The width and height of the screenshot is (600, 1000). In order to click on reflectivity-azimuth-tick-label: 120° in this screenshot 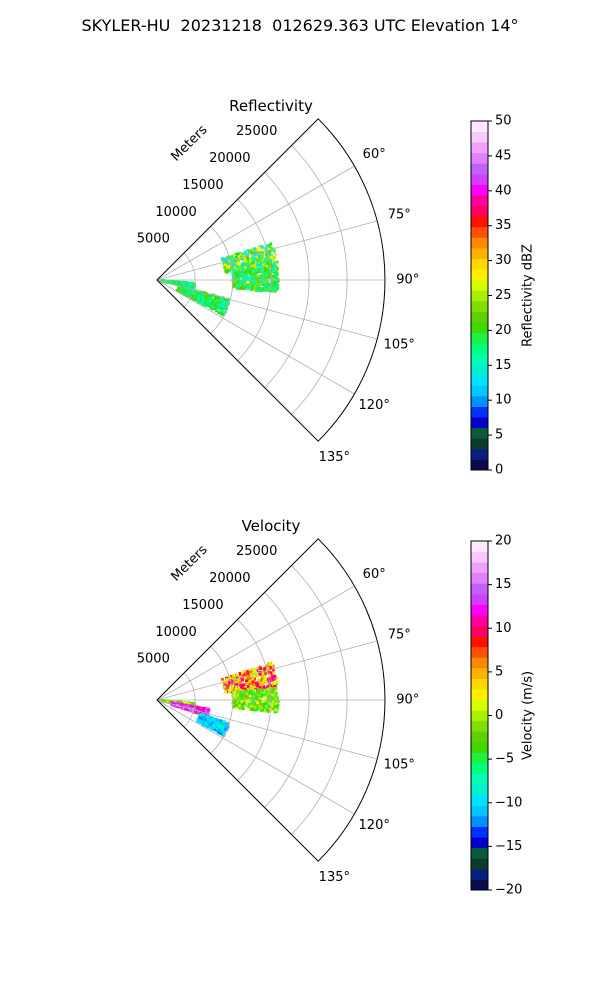, I will do `click(374, 405)`.